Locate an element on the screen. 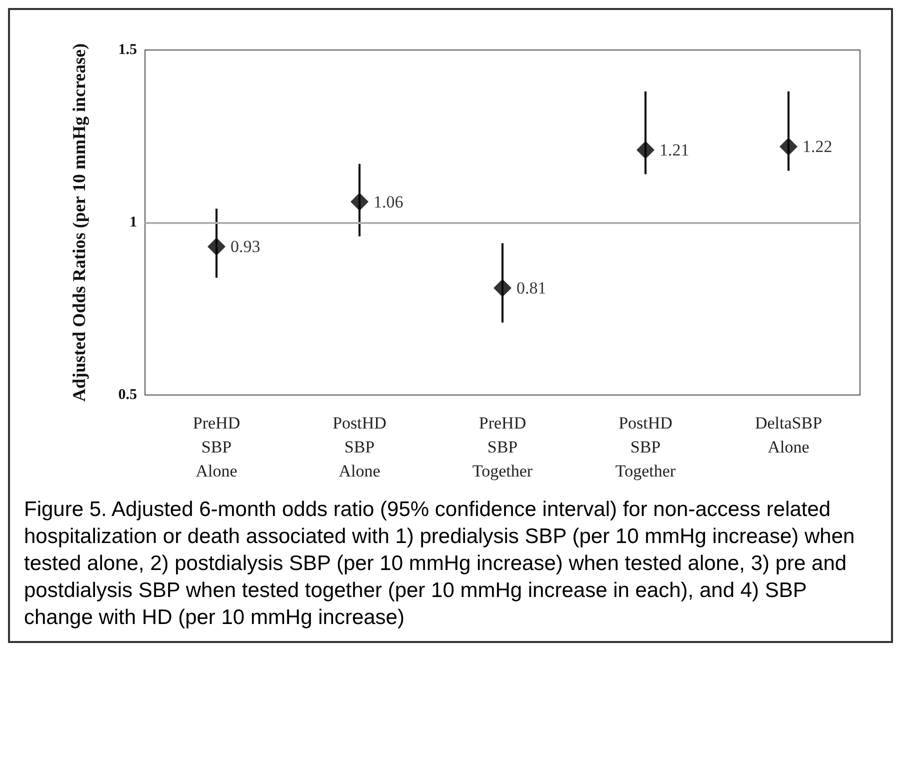 Image resolution: width=901 pixels, height=779 pixels. data-label: 1.22 is located at coordinates (817, 146).